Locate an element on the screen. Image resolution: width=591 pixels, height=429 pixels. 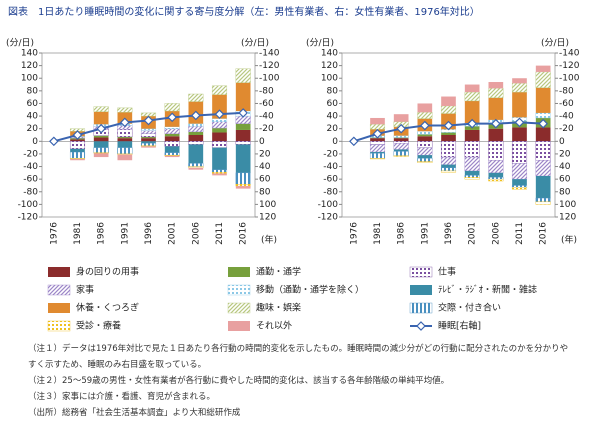
legend-swatch is located at coordinates (421, 290).